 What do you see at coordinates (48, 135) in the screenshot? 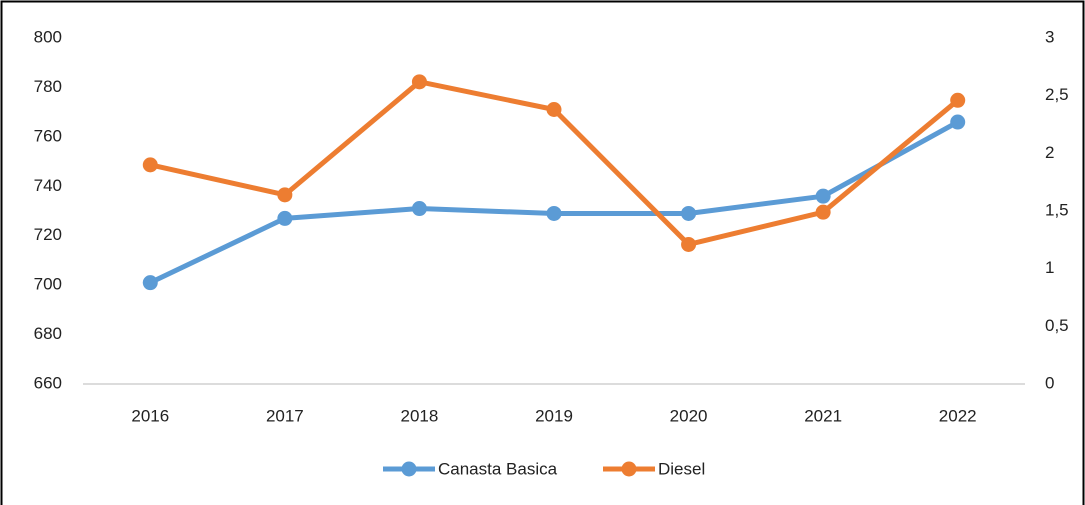
I see `y-tick-label: 760` at bounding box center [48, 135].